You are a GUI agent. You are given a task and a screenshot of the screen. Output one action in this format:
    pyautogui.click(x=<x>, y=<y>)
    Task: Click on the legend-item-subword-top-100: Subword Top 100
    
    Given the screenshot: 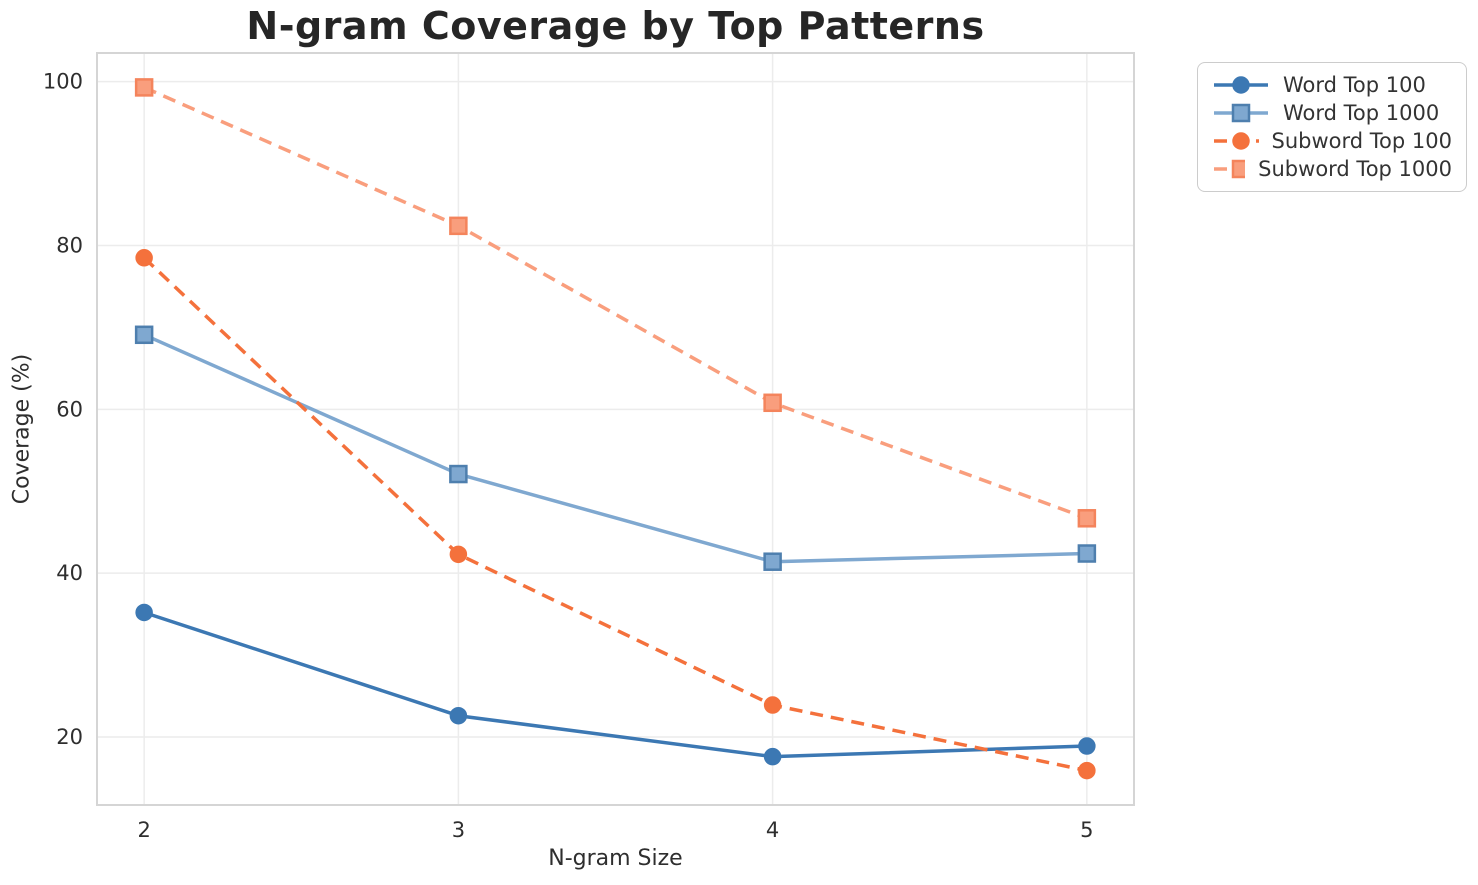 What is the action you would take?
    pyautogui.click(x=1332, y=141)
    